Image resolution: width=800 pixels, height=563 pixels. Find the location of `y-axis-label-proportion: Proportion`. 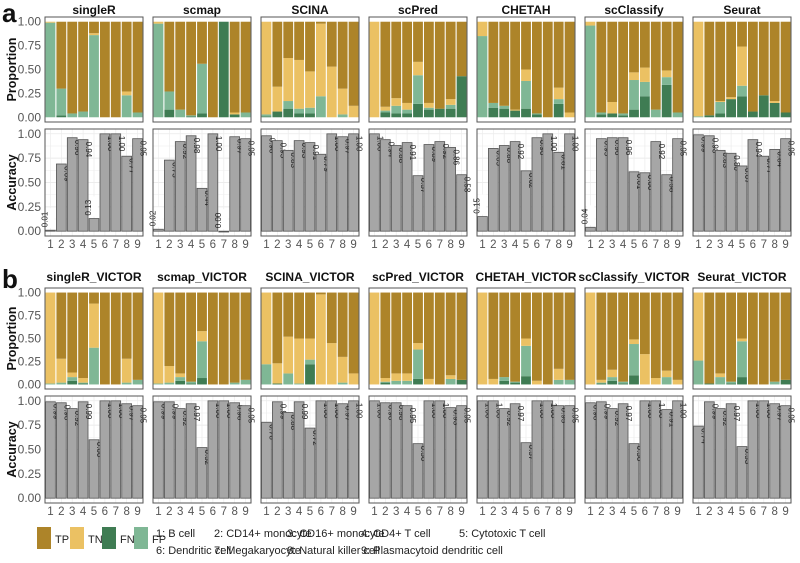

y-axis-label-proportion: Proportion is located at coordinates (12, 70).